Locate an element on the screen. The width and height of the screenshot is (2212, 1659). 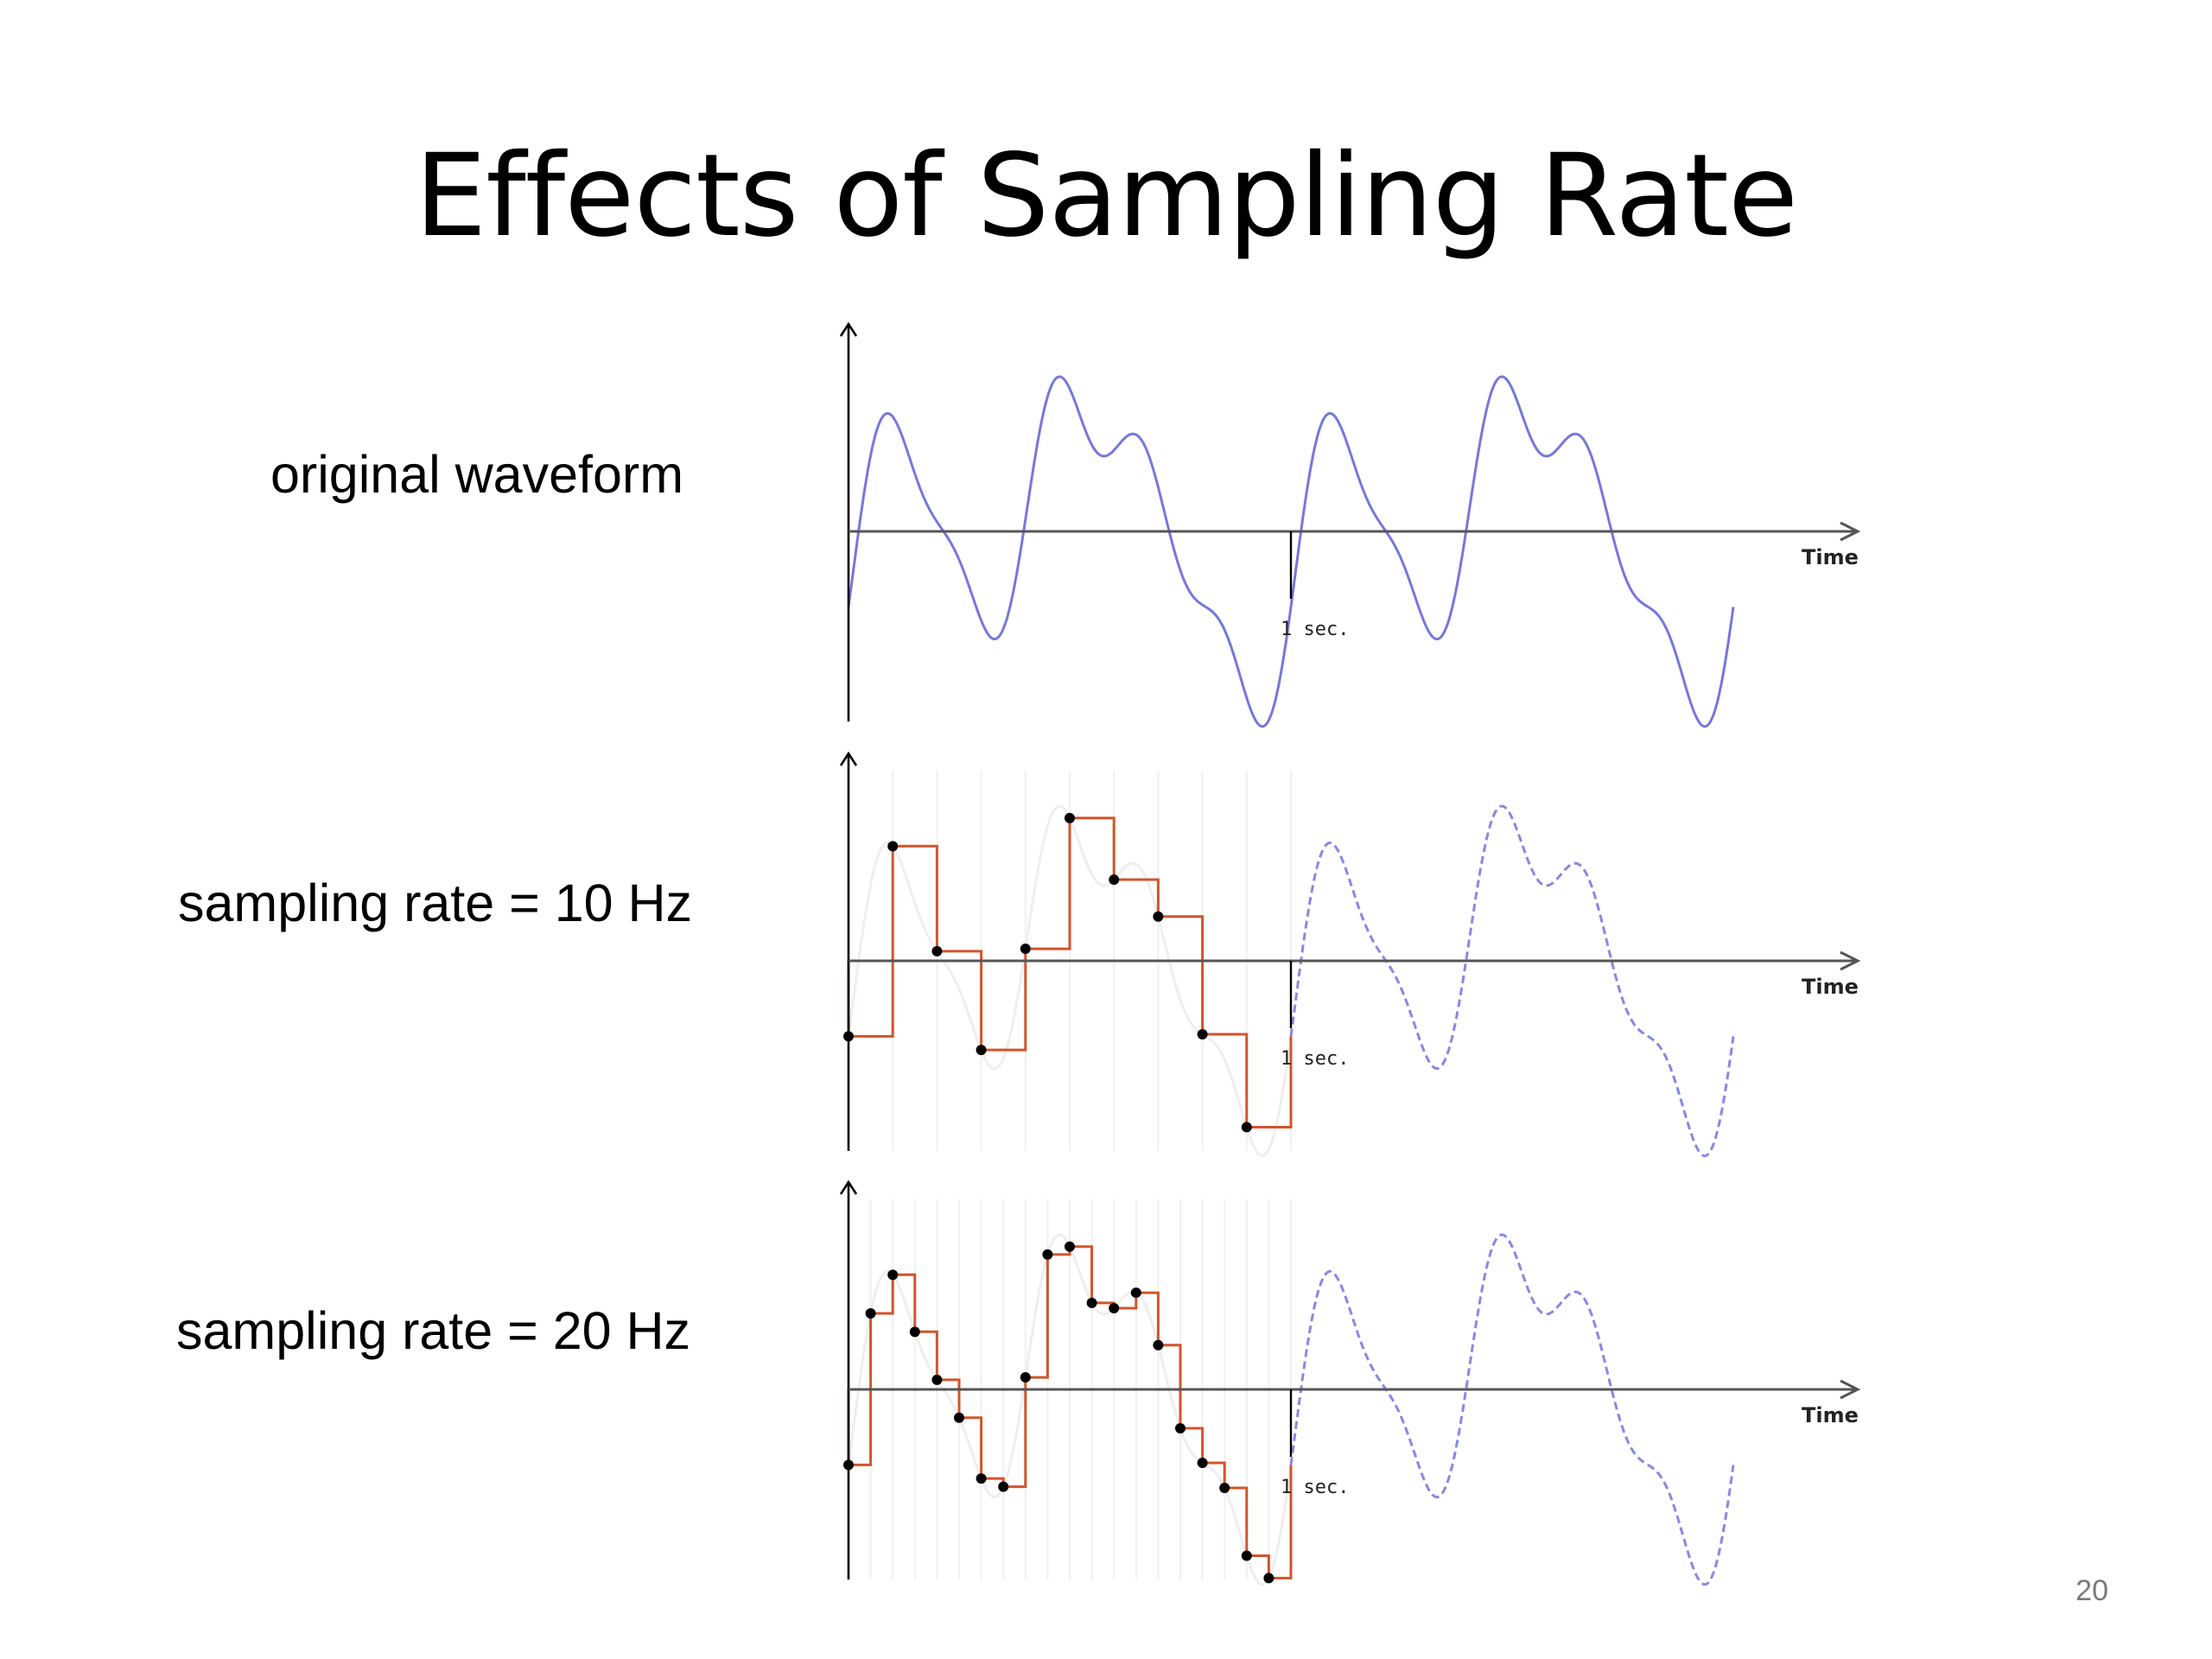
row-label-original: original waveform is located at coordinates (477, 475).